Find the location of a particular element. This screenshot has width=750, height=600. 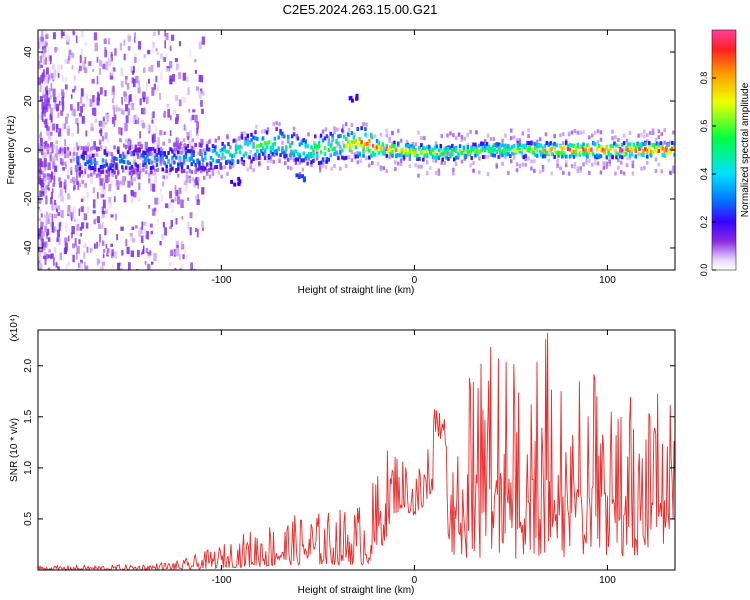

spectrogram-ytick-label: 20 is located at coordinates (28, 101).